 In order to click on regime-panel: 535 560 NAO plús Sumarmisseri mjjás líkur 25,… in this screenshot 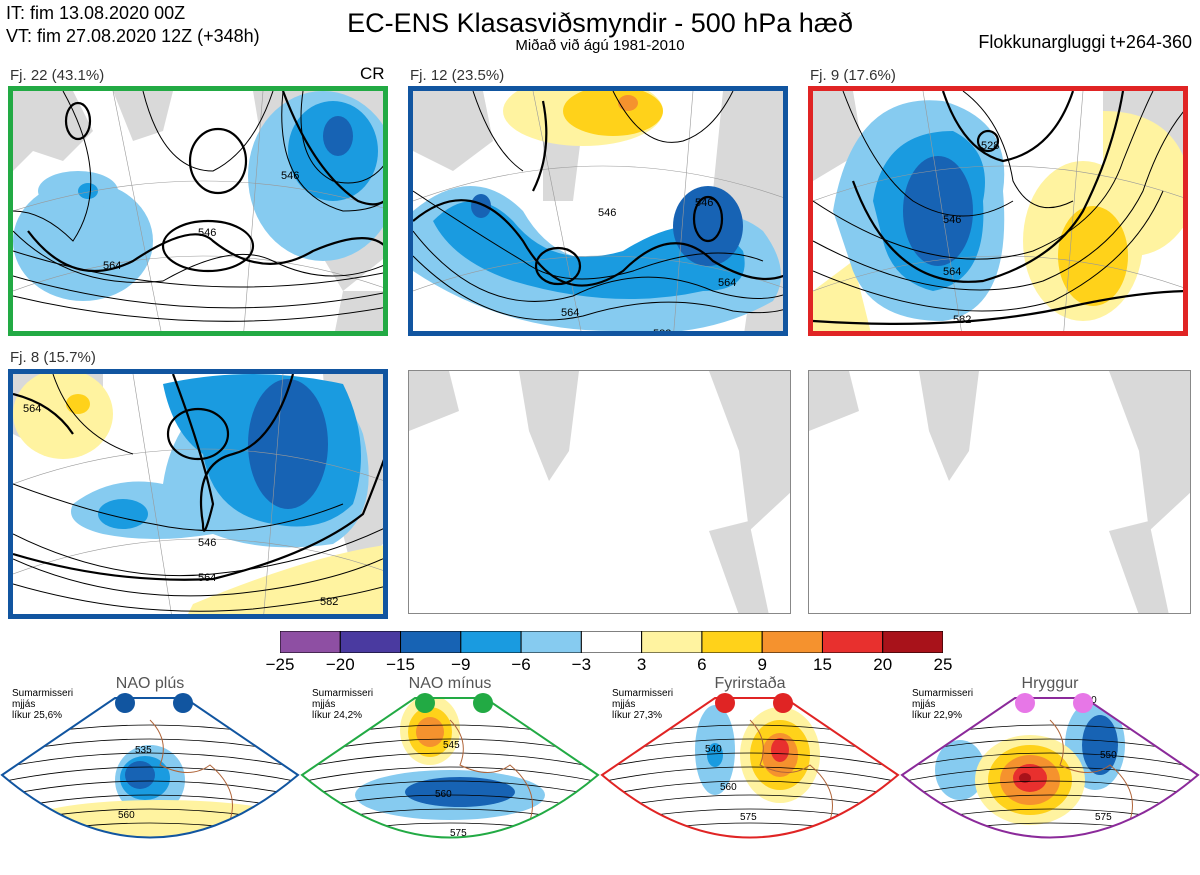, I will do `click(150, 770)`.